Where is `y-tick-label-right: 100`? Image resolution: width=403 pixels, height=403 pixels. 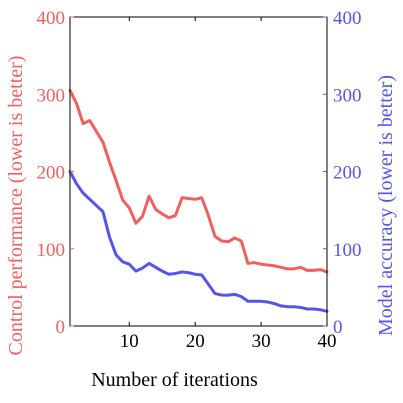
y-tick-label-right: 100 is located at coordinates (347, 250).